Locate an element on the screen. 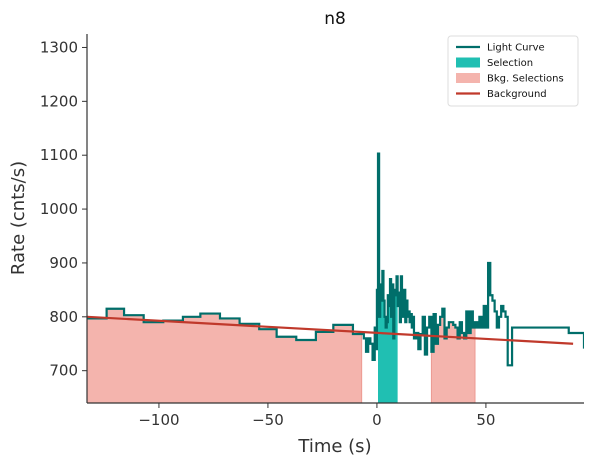  legend-label: Bkg. Selections is located at coordinates (525, 79).